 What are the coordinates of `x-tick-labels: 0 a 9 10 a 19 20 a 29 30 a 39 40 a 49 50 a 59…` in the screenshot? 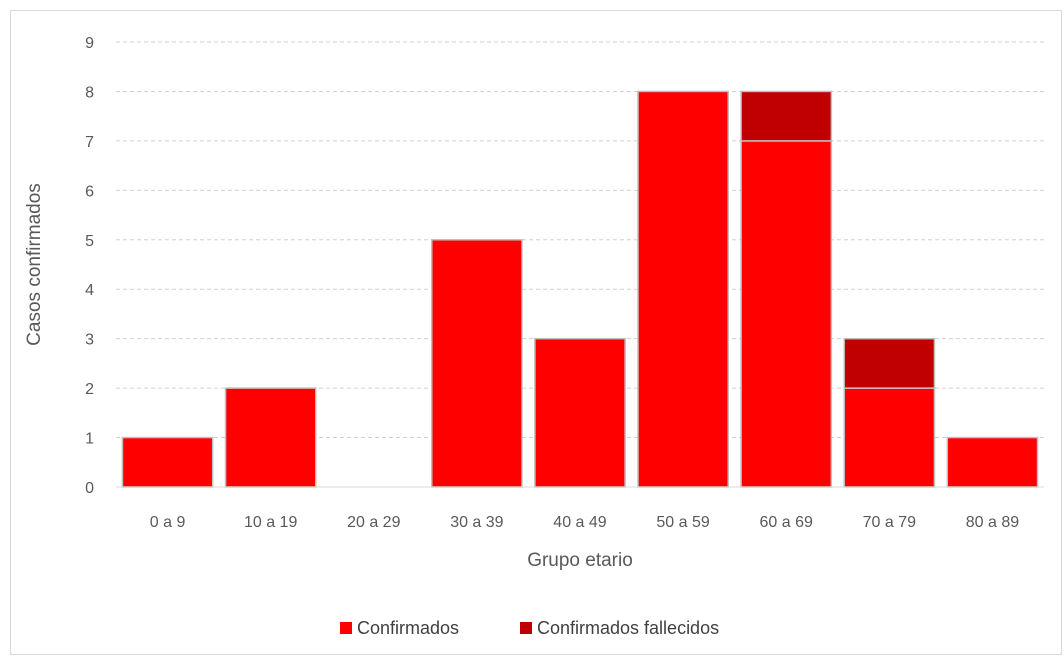 It's located at (584, 522).